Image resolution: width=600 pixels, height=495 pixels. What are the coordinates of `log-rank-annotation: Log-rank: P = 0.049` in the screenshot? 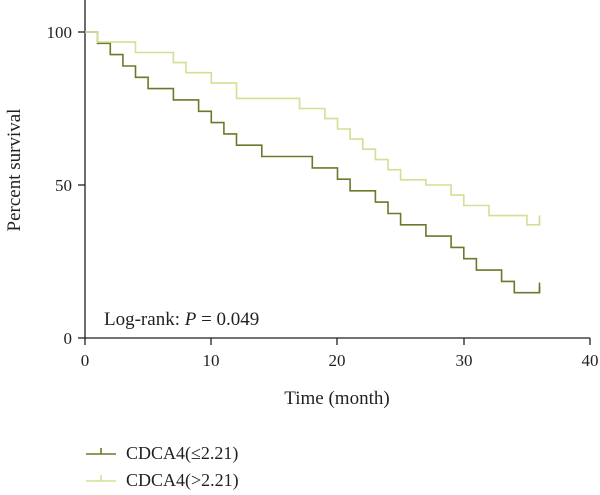 It's located at (181, 319).